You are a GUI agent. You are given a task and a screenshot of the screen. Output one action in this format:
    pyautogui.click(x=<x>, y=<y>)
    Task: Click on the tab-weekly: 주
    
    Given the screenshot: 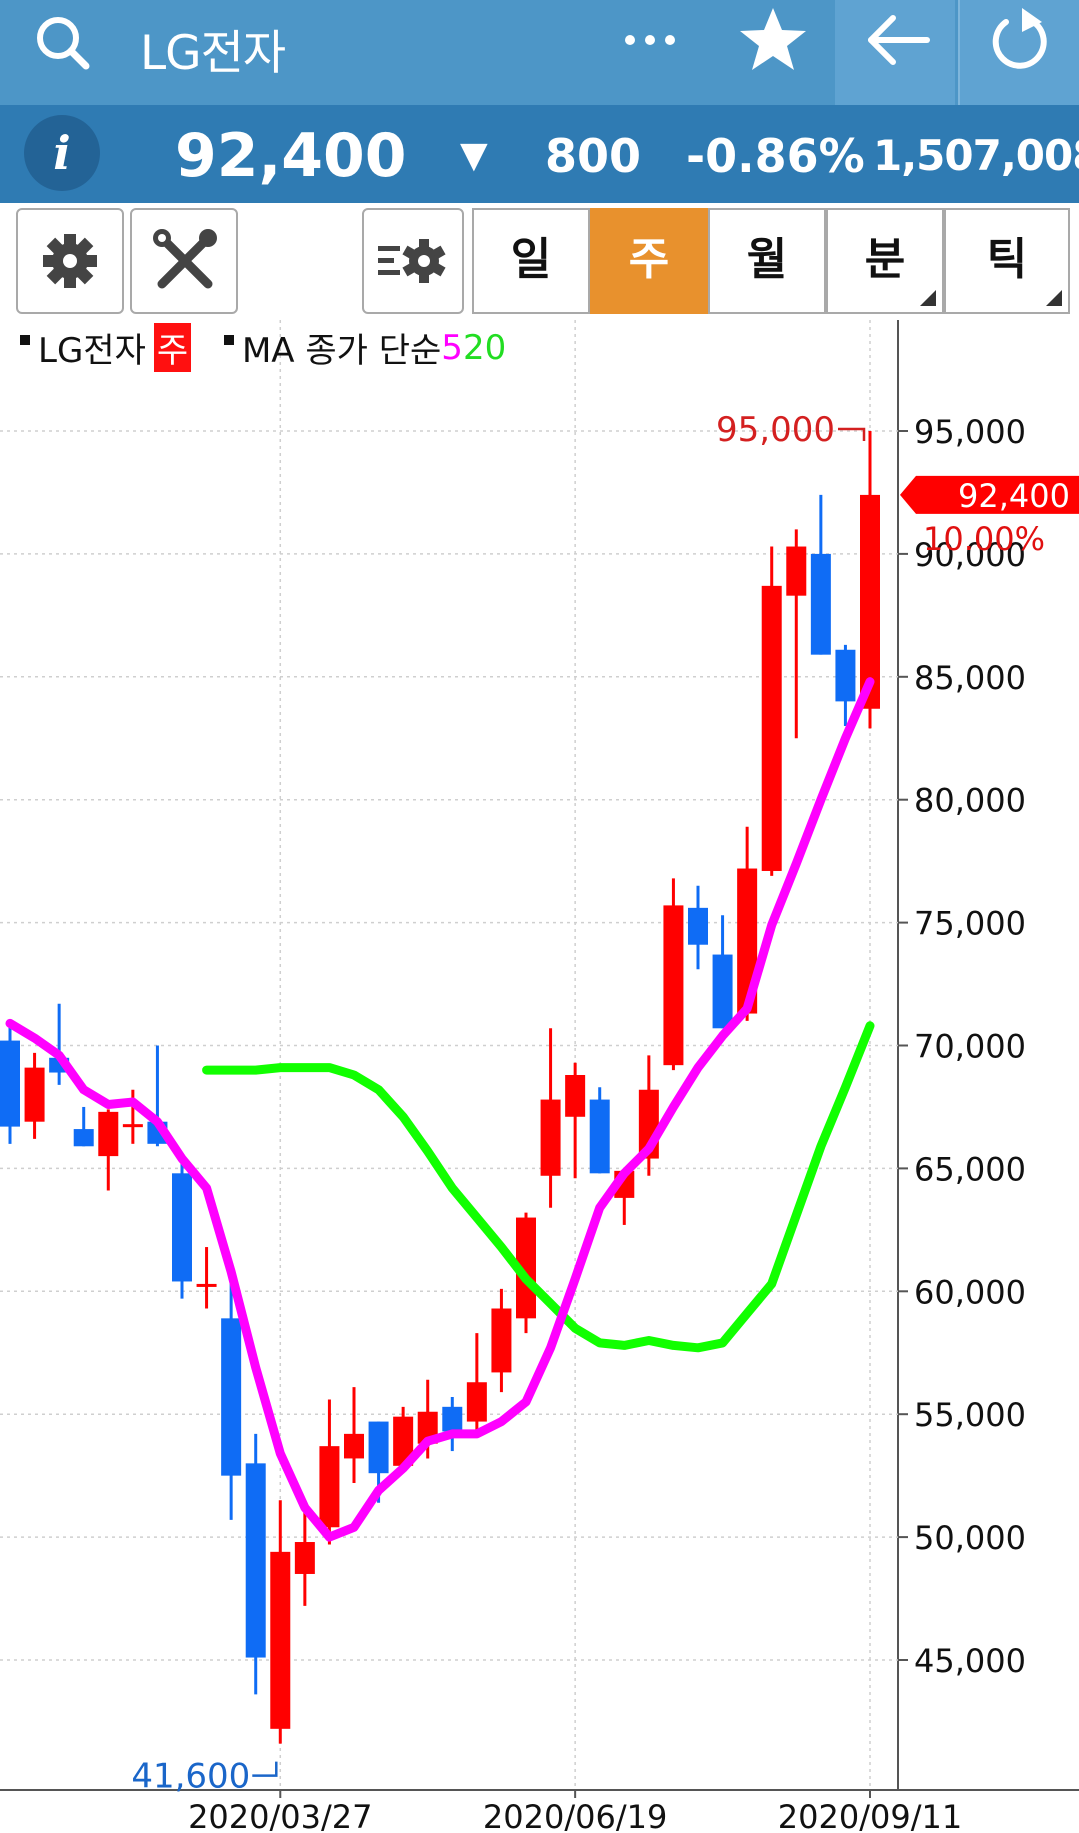 What is the action you would take?
    pyautogui.click(x=649, y=261)
    